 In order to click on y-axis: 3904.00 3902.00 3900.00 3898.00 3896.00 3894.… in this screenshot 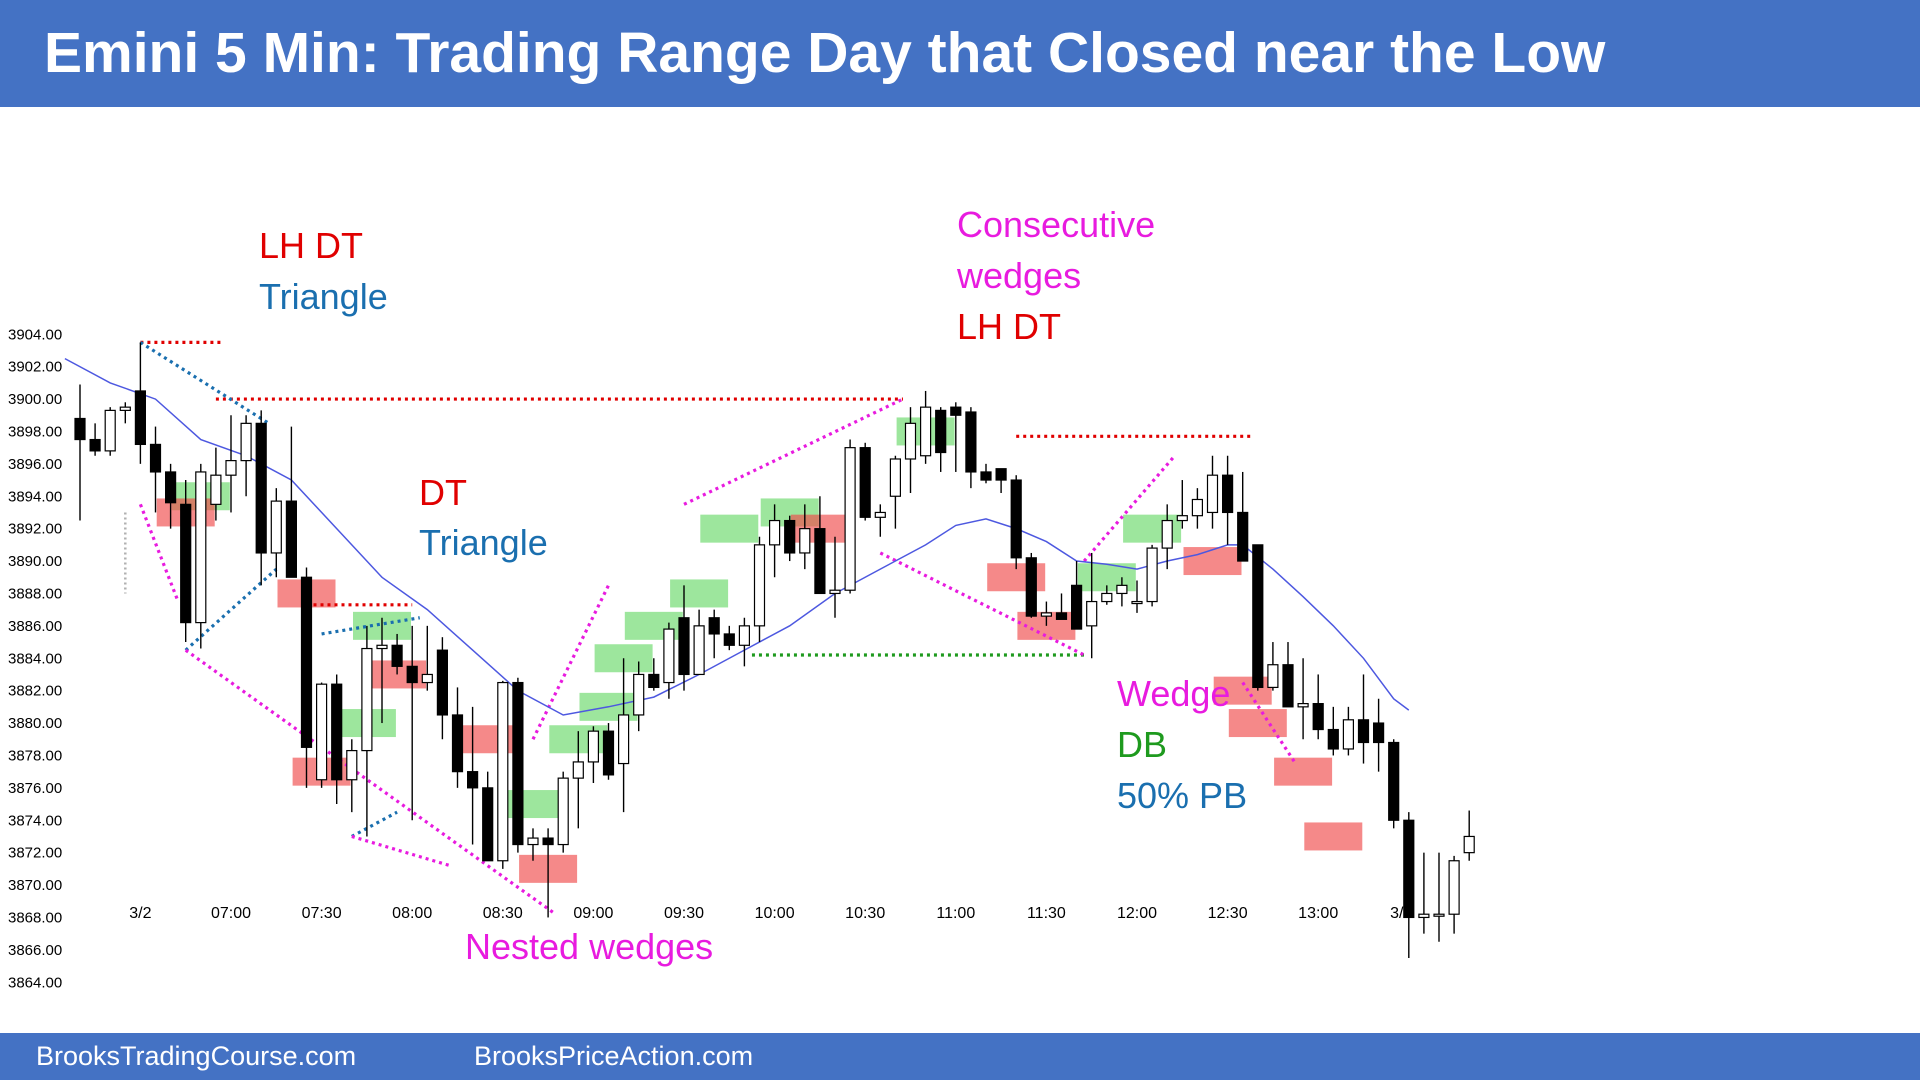, I will do `click(35, 658)`.